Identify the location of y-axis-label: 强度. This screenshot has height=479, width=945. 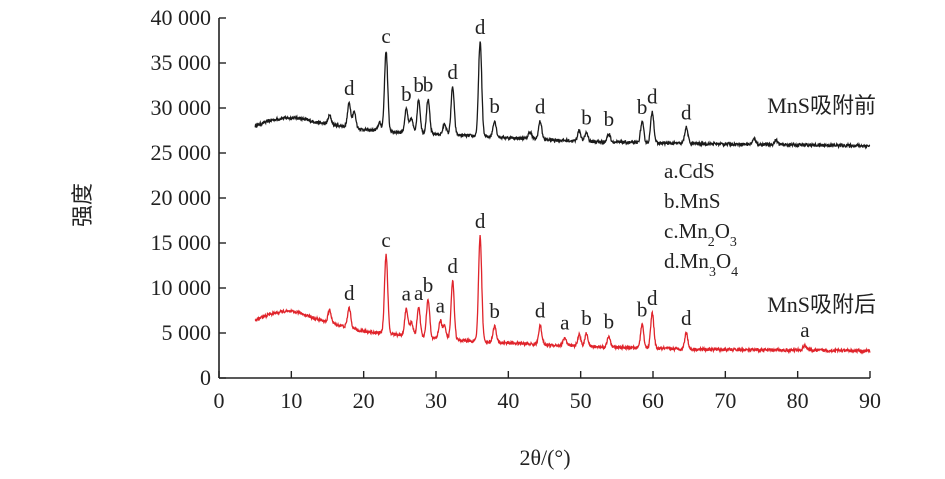
(82, 205).